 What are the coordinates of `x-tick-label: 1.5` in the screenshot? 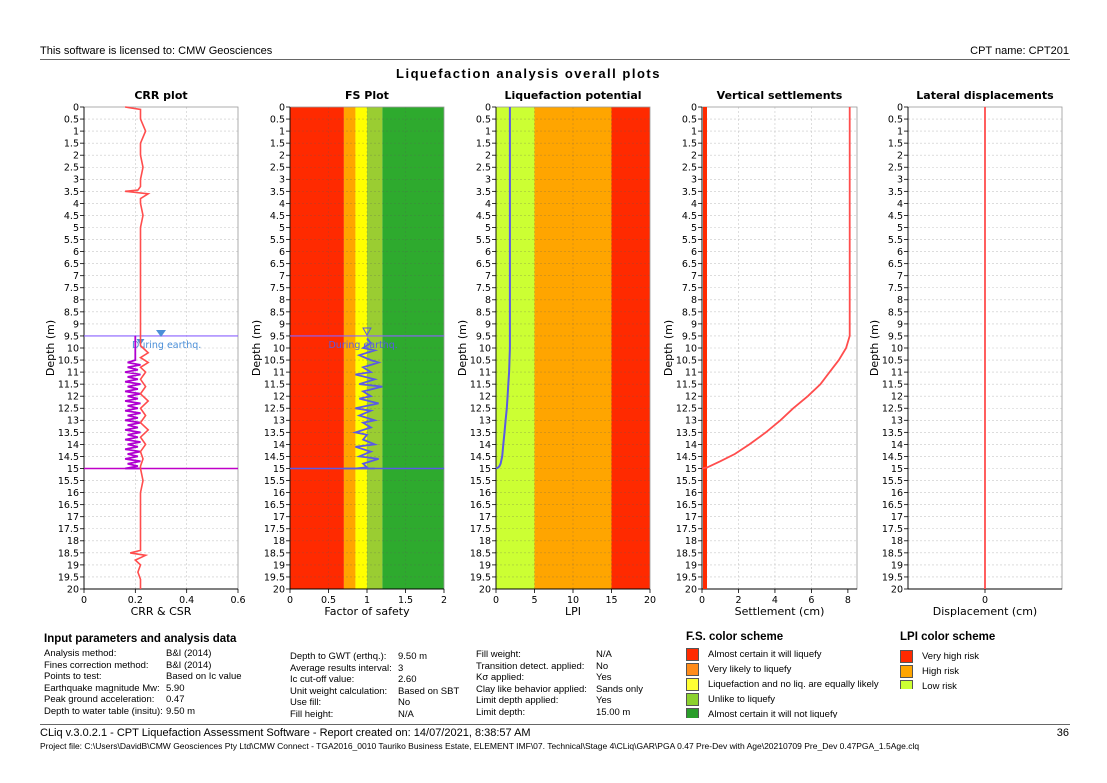 It's located at (405, 600).